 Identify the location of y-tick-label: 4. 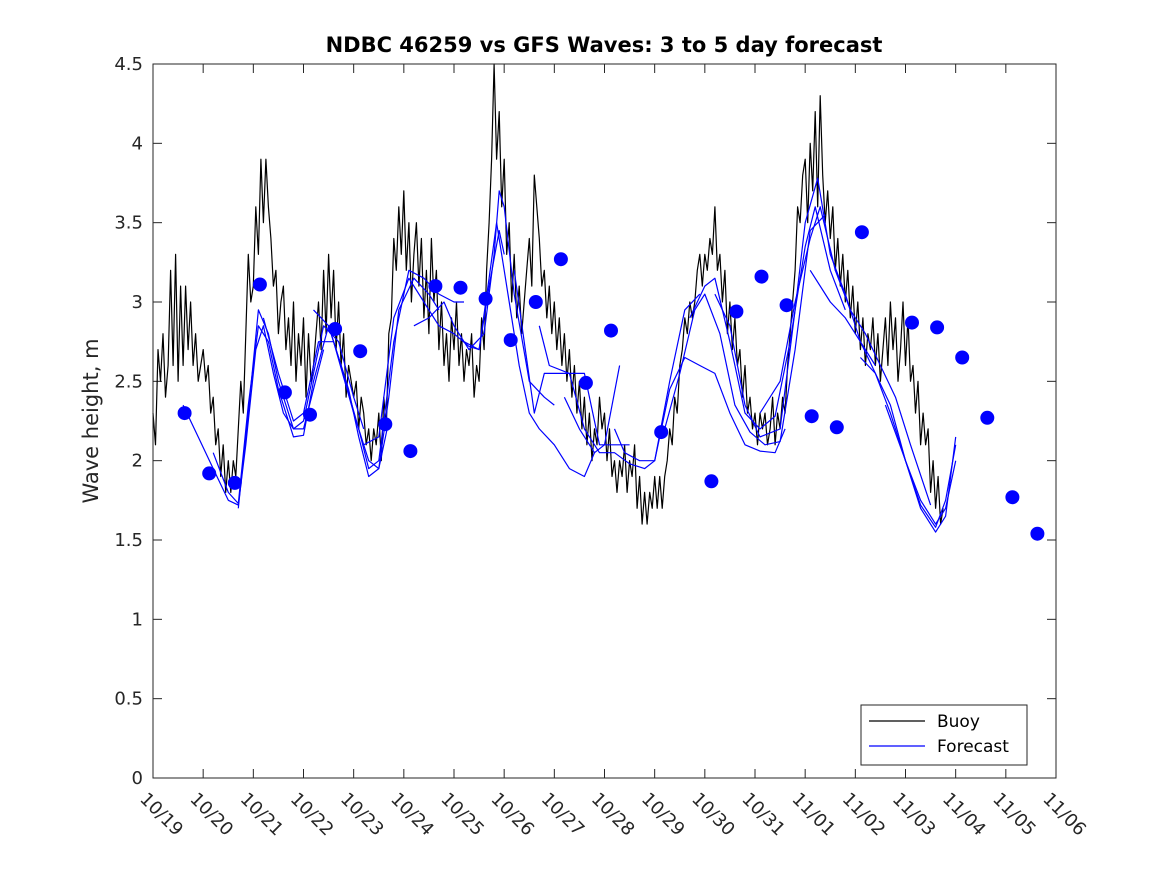
(137, 143).